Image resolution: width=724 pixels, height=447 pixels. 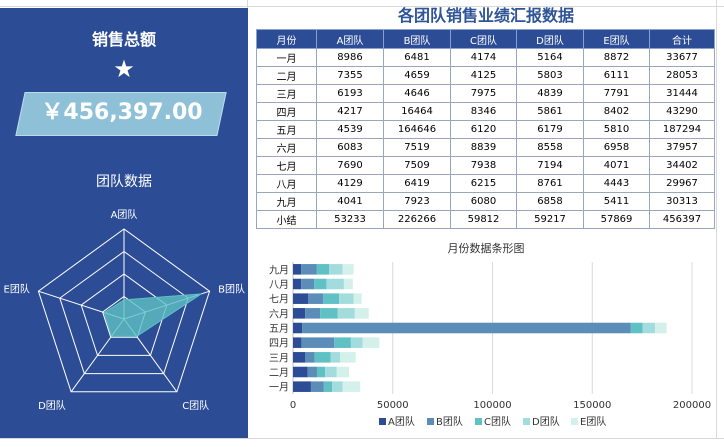 What do you see at coordinates (682, 129) in the screenshot?
I see `value-cell: 187294` at bounding box center [682, 129].